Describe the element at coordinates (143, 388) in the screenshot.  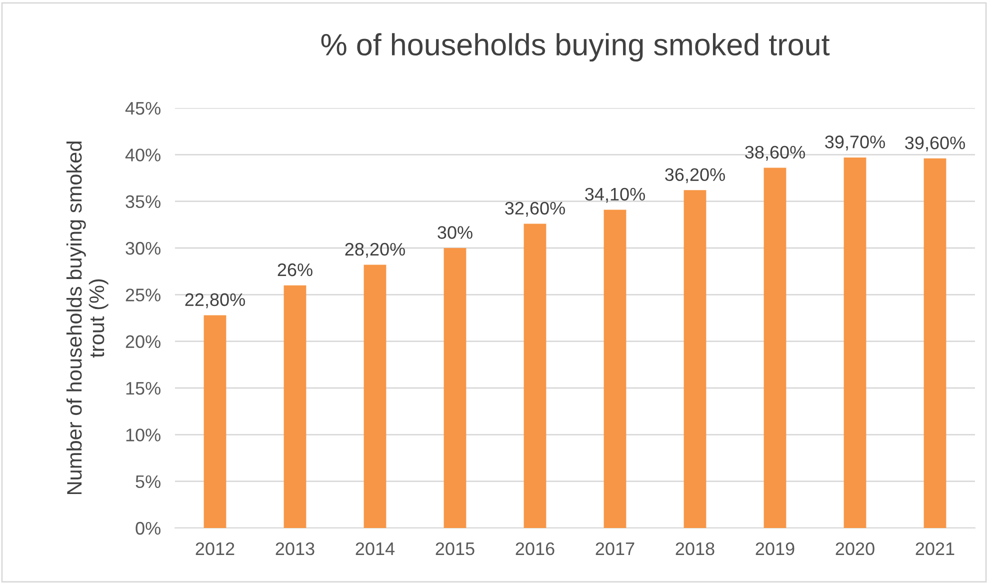
I see `y-tick-label: 15%` at that location.